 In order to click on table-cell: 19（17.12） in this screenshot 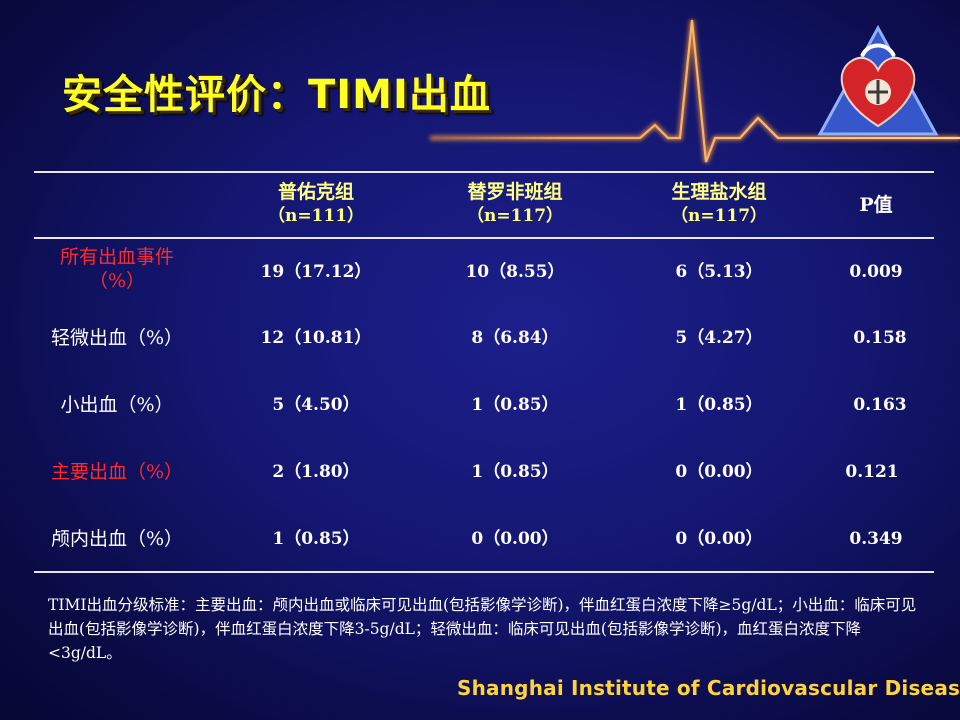, I will do `click(316, 272)`.